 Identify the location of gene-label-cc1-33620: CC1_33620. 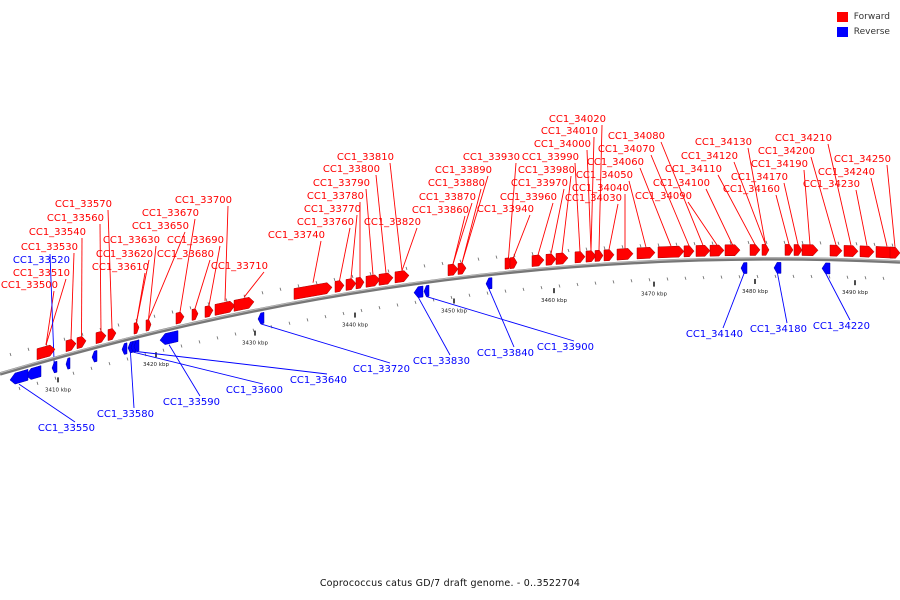
(124, 254).